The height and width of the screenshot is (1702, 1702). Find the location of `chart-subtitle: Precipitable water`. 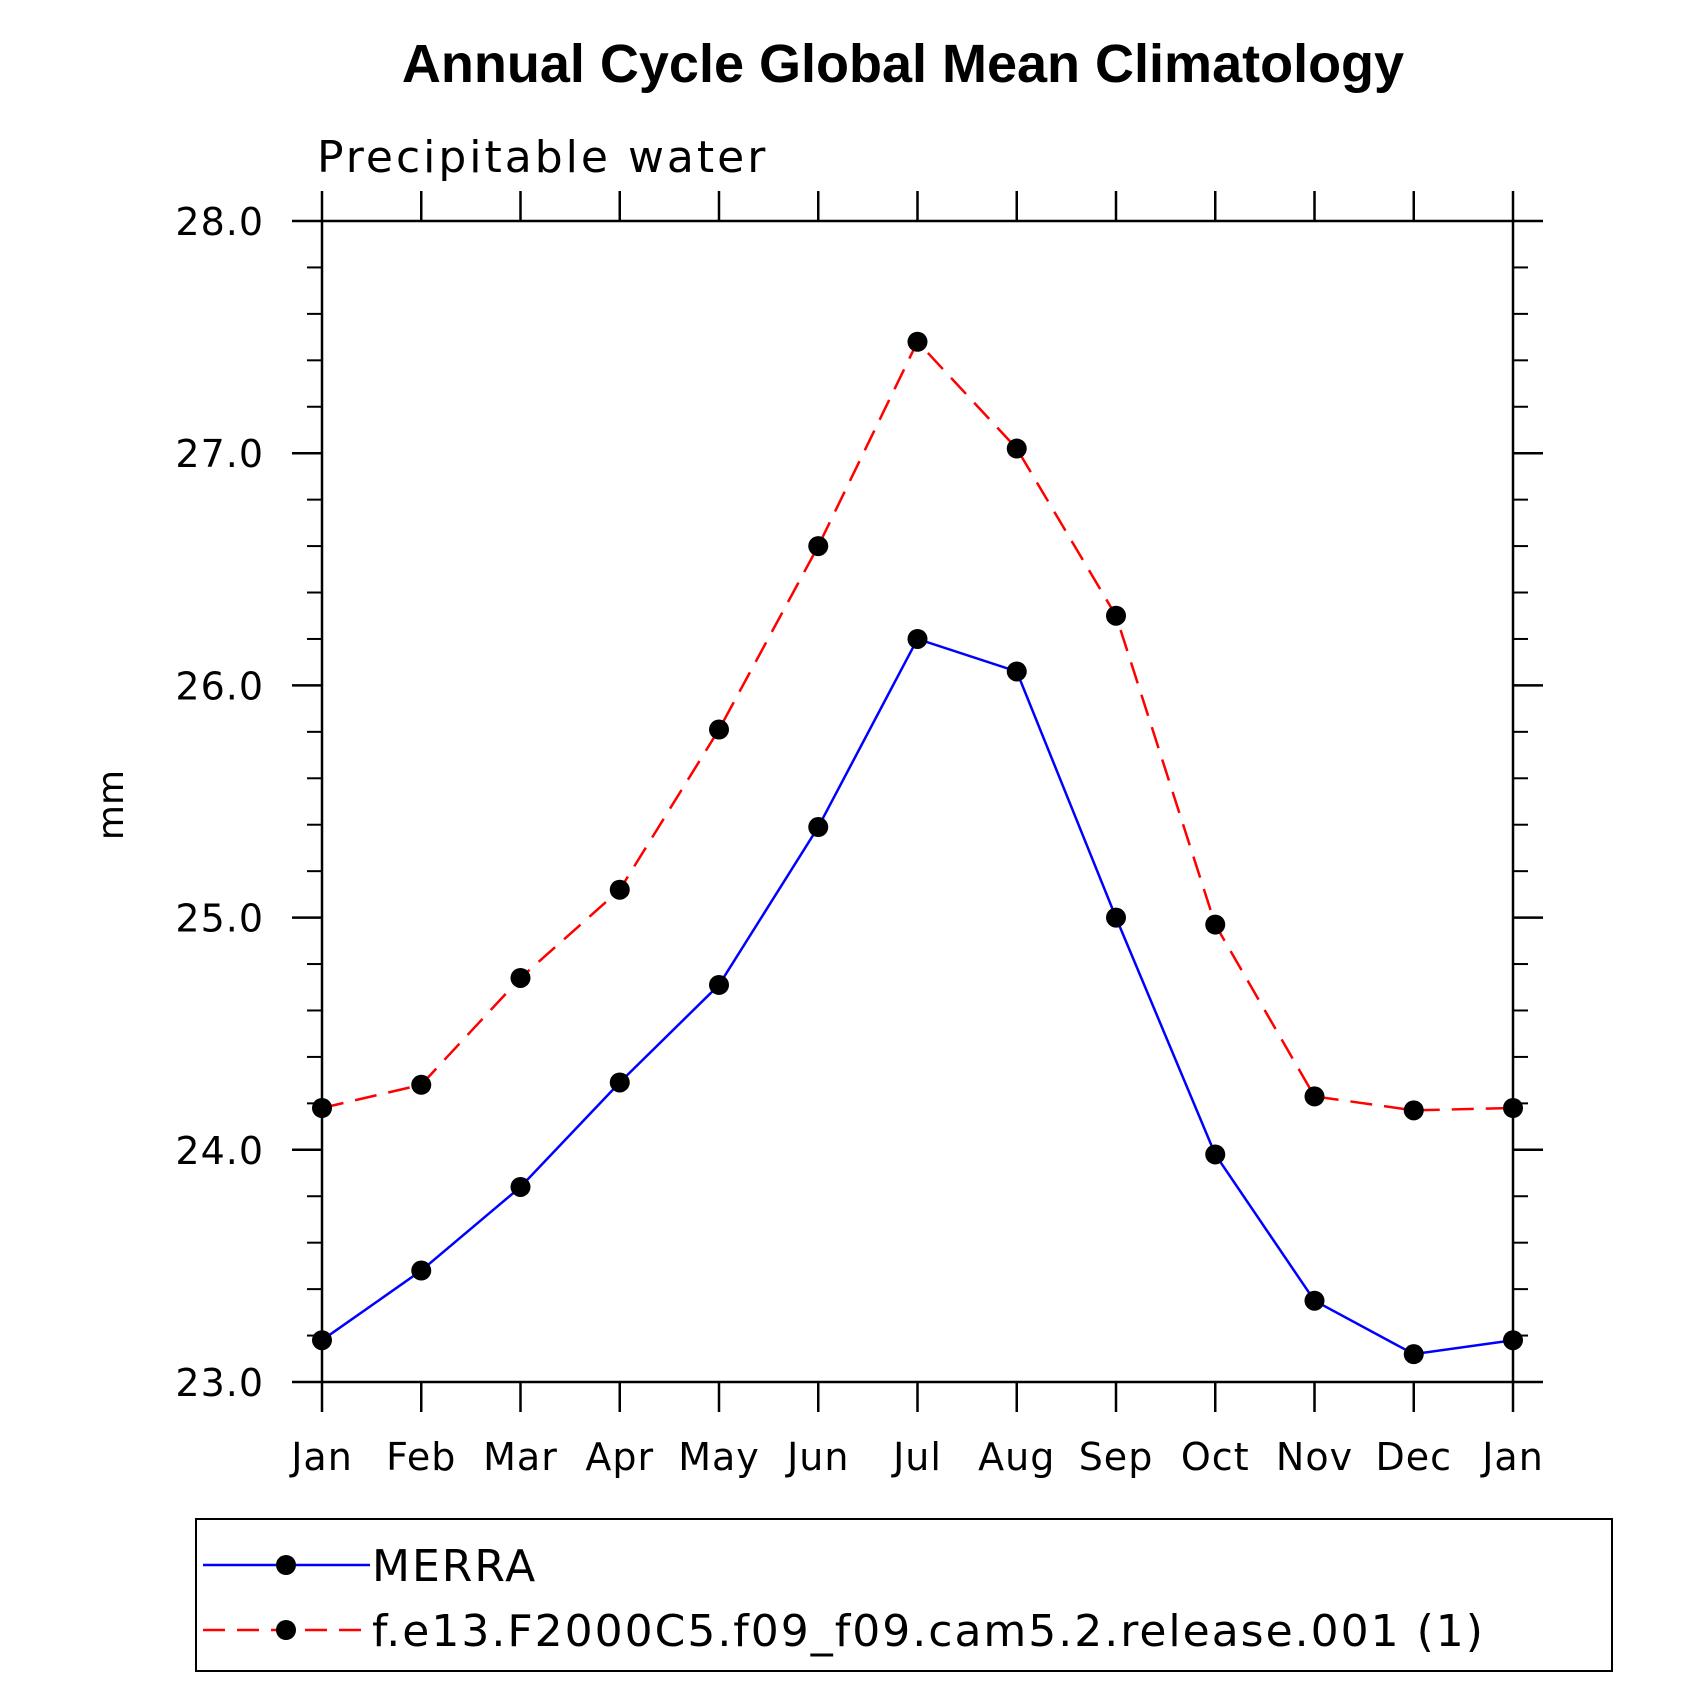

chart-subtitle: Precipitable water is located at coordinates (542, 157).